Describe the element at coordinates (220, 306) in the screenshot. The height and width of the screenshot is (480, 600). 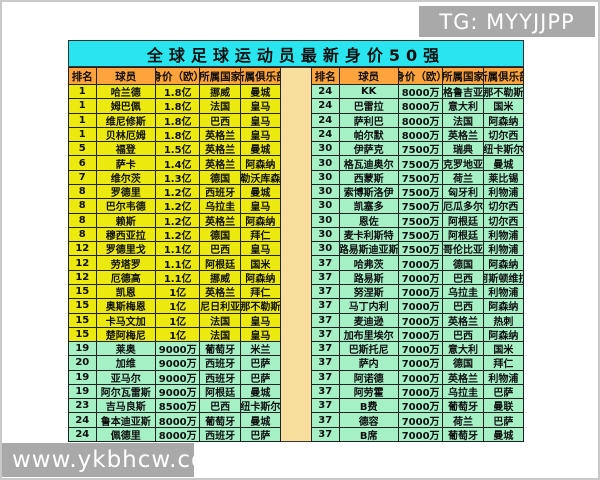
I see `cell-country: 尼日利亚` at that location.